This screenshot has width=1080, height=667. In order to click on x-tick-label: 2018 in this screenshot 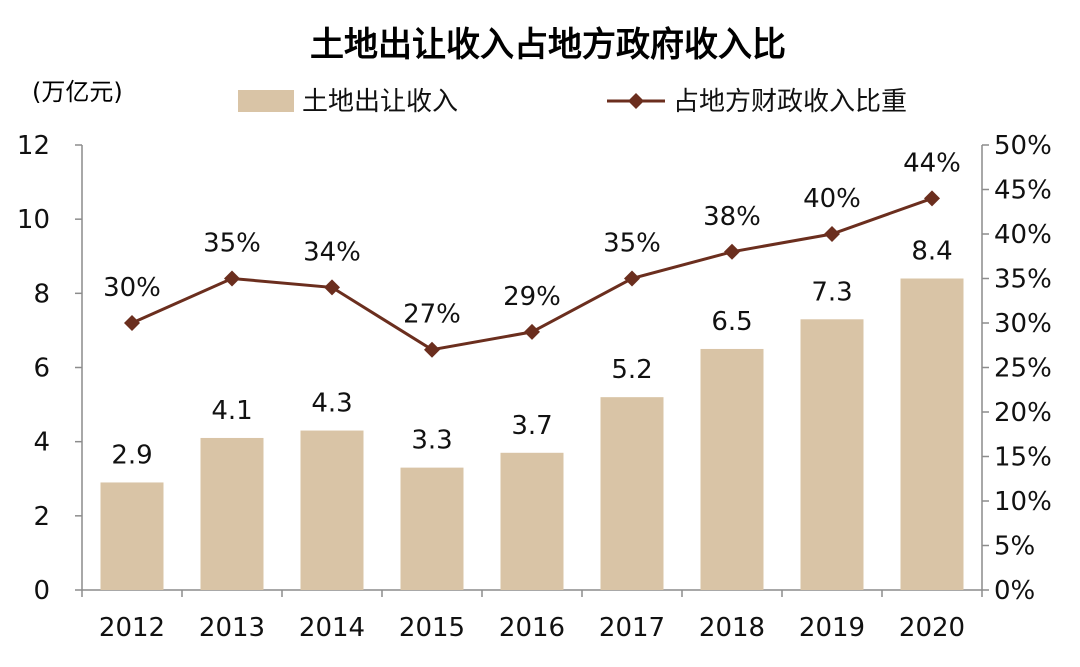, I will do `click(732, 628)`.